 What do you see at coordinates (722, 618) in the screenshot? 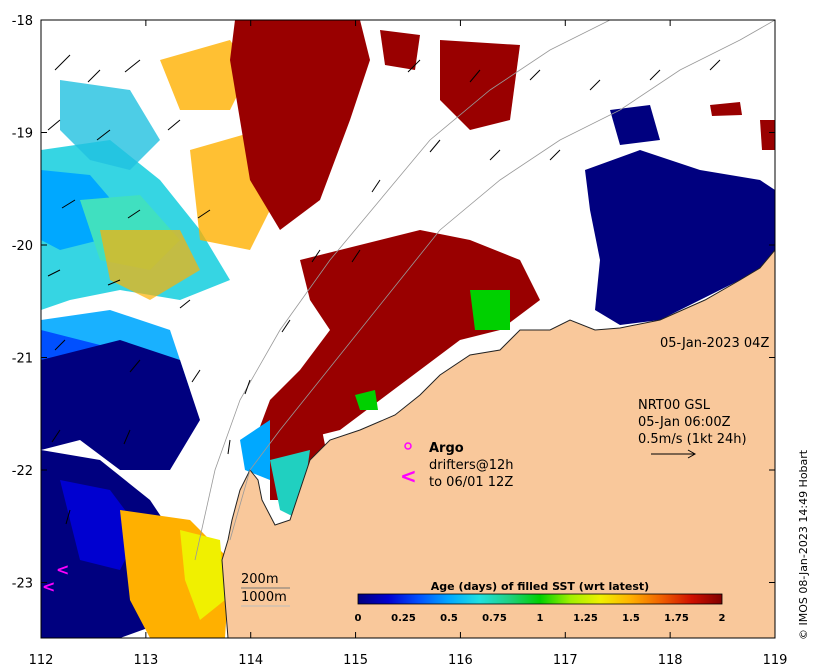
I see `colorbar-tick-label: 2` at bounding box center [722, 618].